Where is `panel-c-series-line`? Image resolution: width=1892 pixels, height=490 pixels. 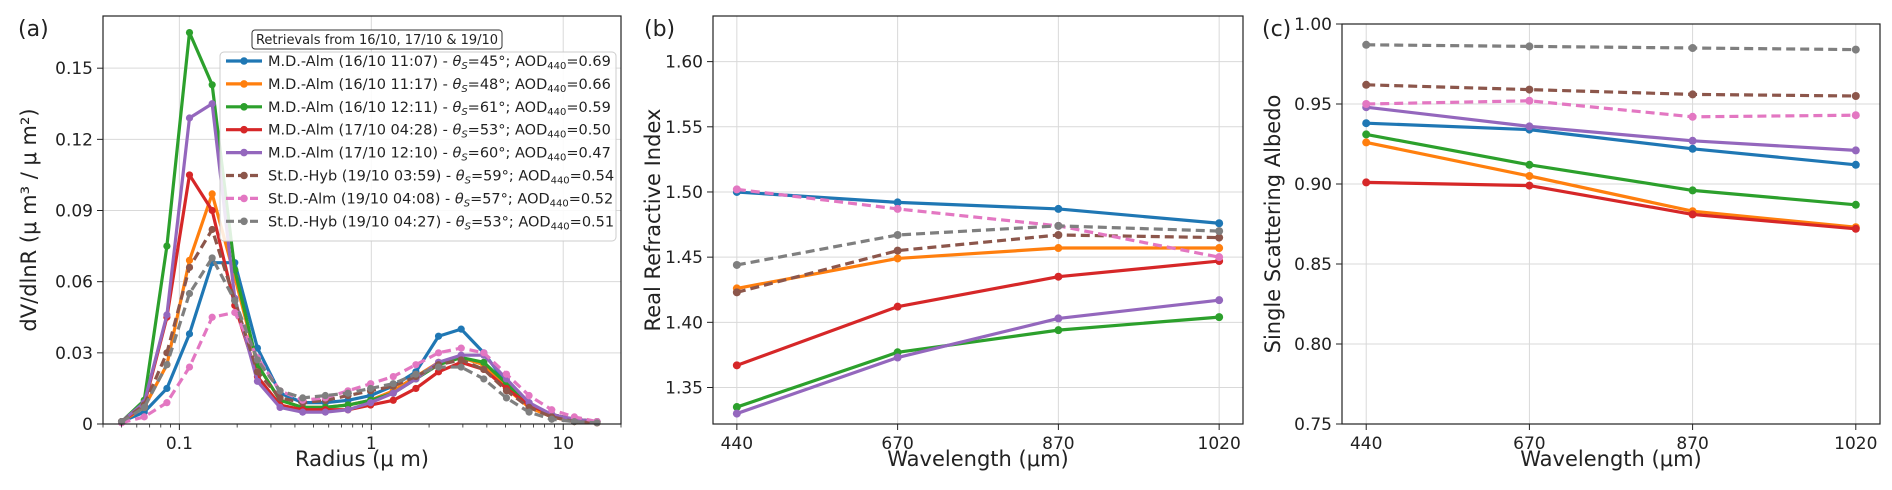 panel-c-series-line is located at coordinates (1610, 169).